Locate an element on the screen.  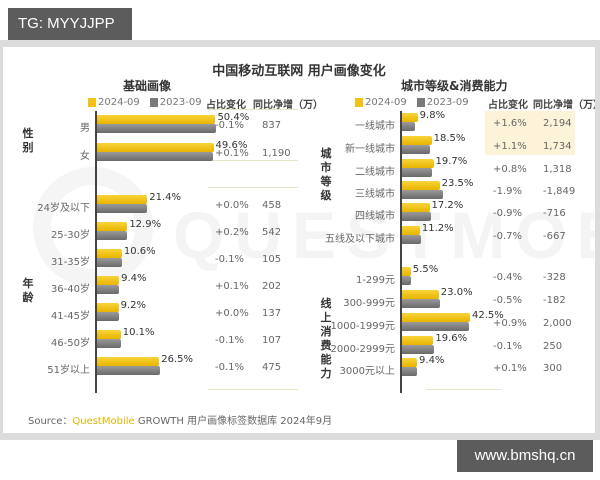
chart-row: 36-40岁 9.4% +0.1% 202 is located at coordinates (299, 285).